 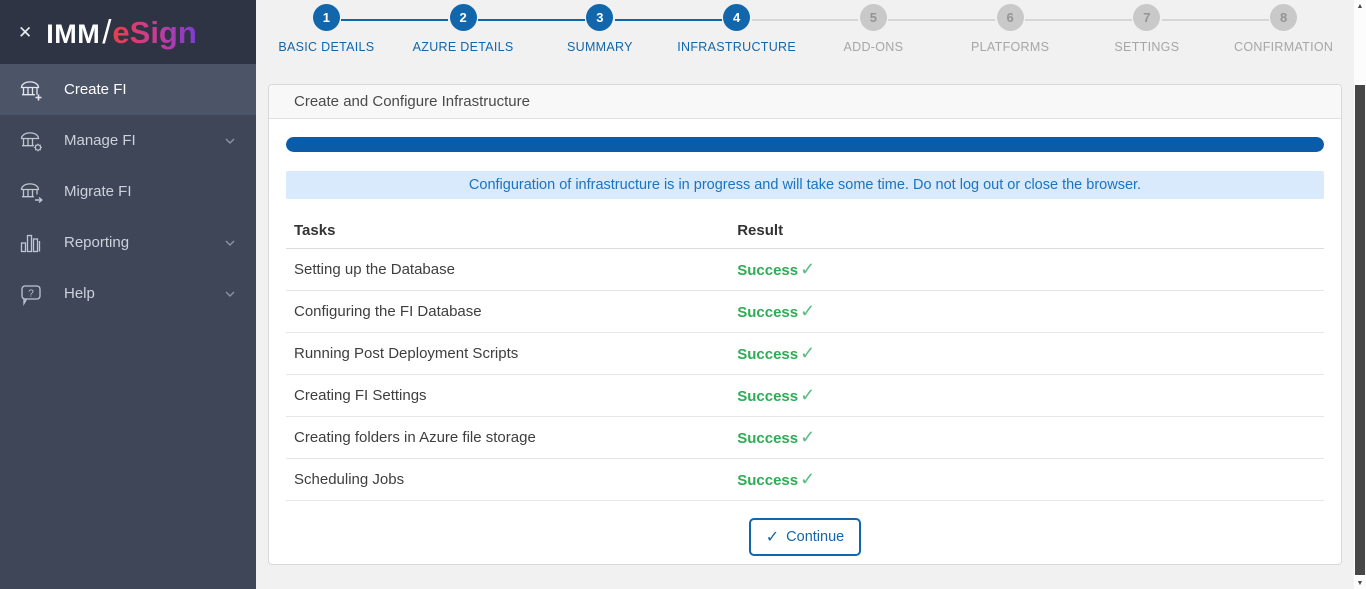 I want to click on progress-fill, so click(x=805, y=144).